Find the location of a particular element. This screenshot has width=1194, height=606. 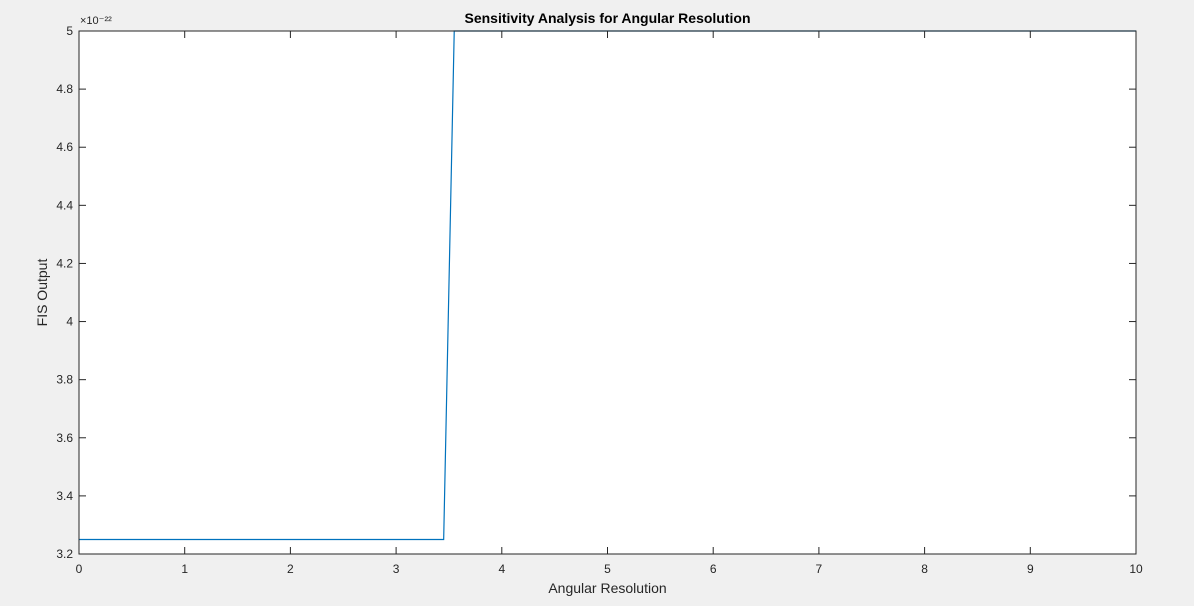

x-tick-label: 2 is located at coordinates (290, 569).